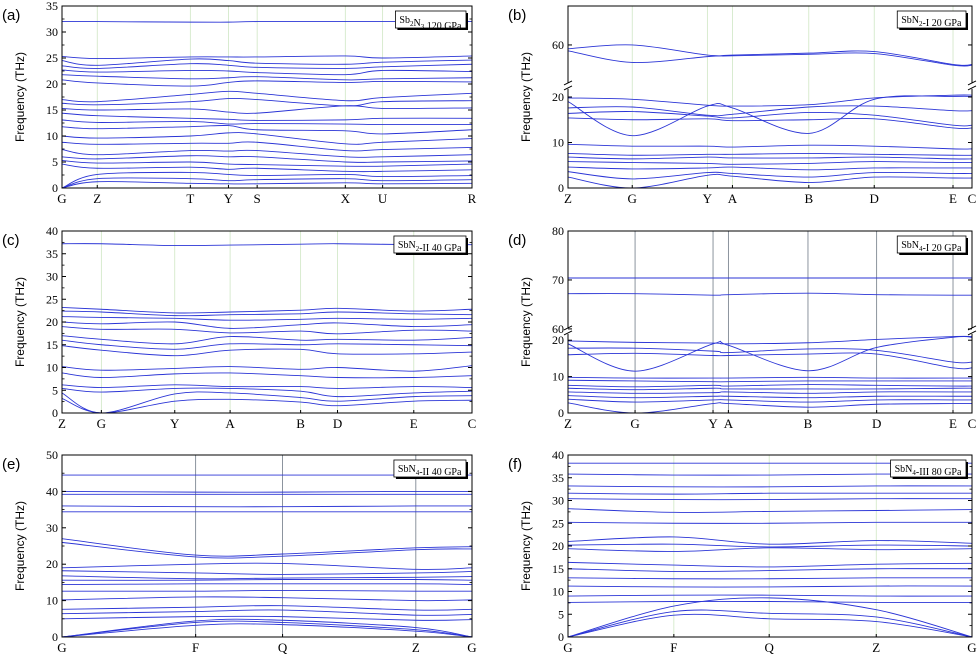 This screenshot has height=656, width=979. What do you see at coordinates (52, 58) in the screenshot?
I see `y-tick-label: 25` at bounding box center [52, 58].